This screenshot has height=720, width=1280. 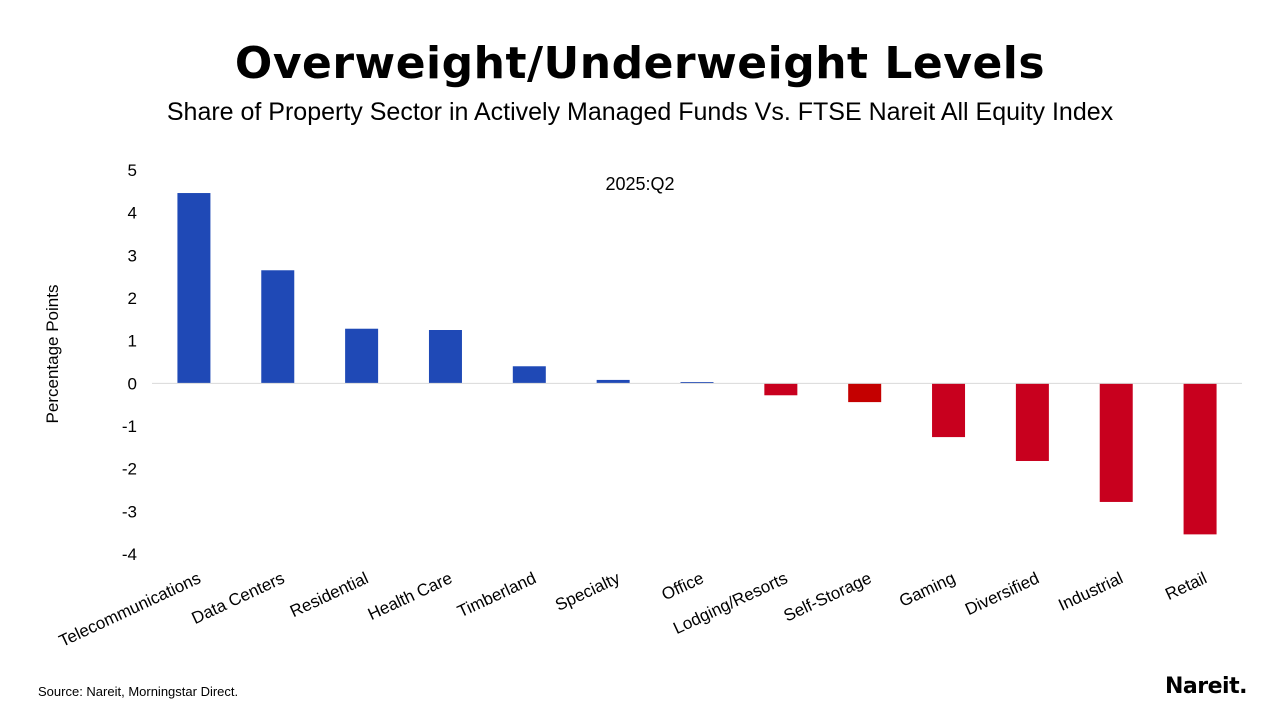 I want to click on x-tick-label: Office, so click(x=683, y=586).